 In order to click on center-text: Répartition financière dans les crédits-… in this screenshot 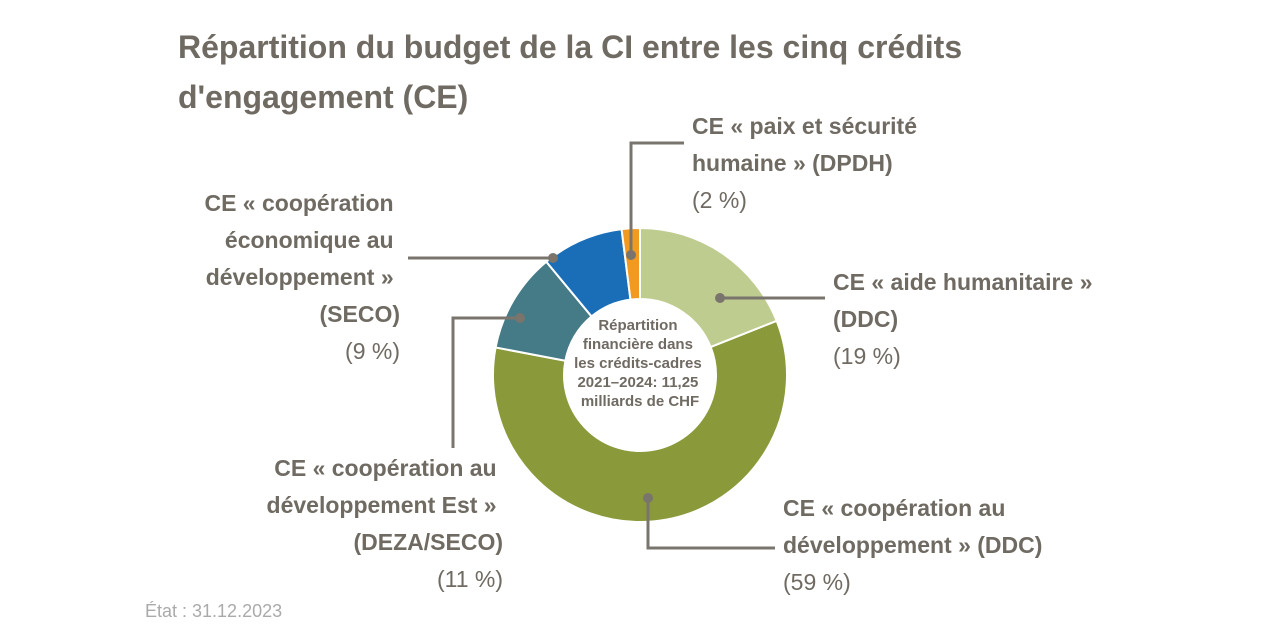, I will do `click(640, 363)`.